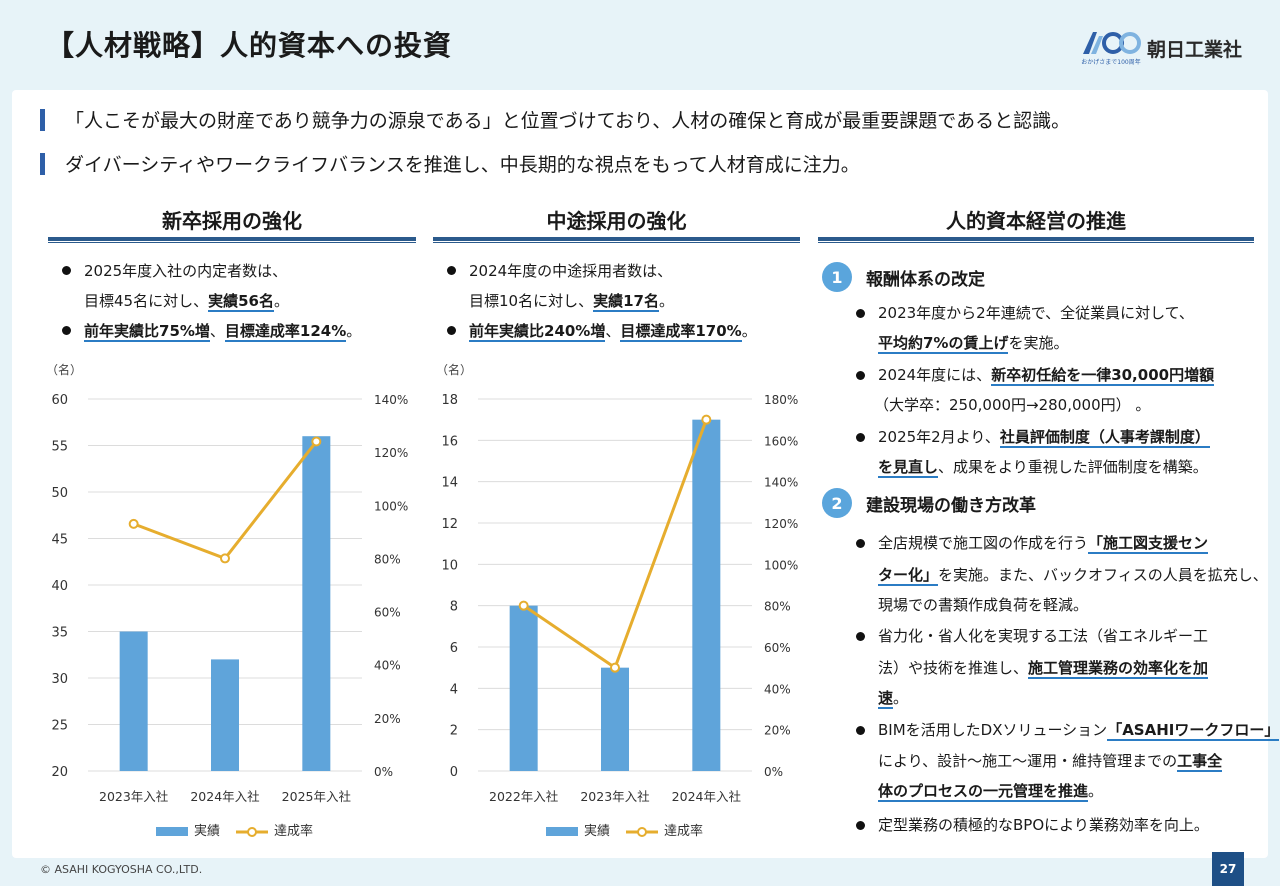 The width and height of the screenshot is (1280, 886). I want to click on col1-b2-em1: 前年実績比75%増, so click(147, 332).